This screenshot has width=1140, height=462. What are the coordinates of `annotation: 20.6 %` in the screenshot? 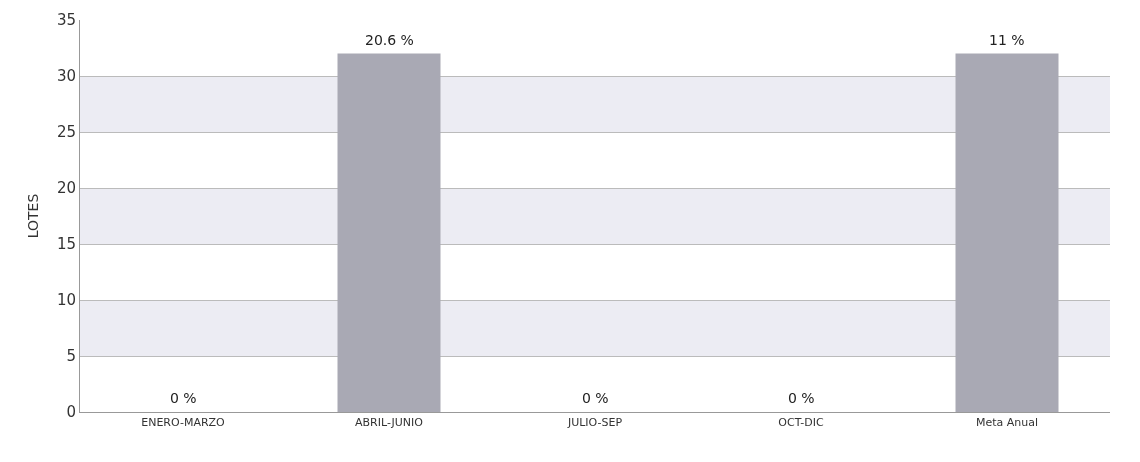 It's located at (389, 40).